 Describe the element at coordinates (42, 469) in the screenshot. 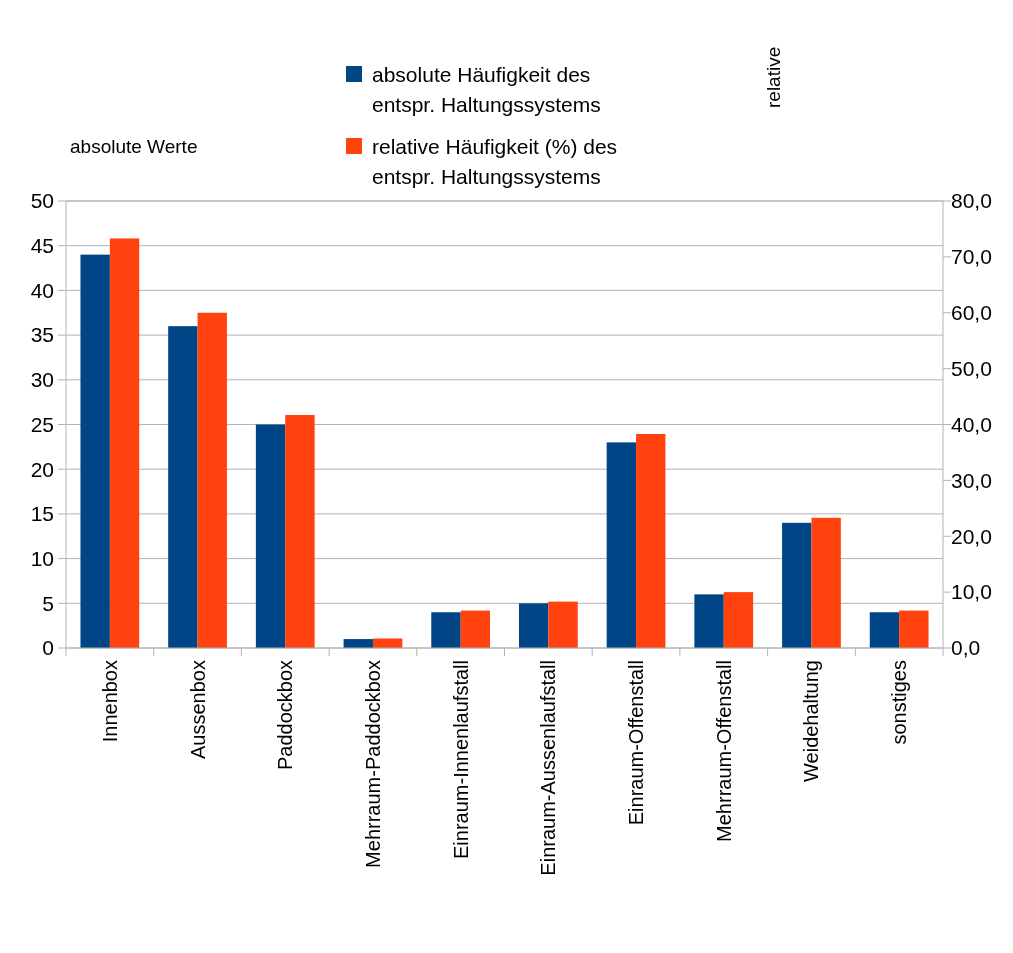

I see `y-tick-label: 20` at that location.